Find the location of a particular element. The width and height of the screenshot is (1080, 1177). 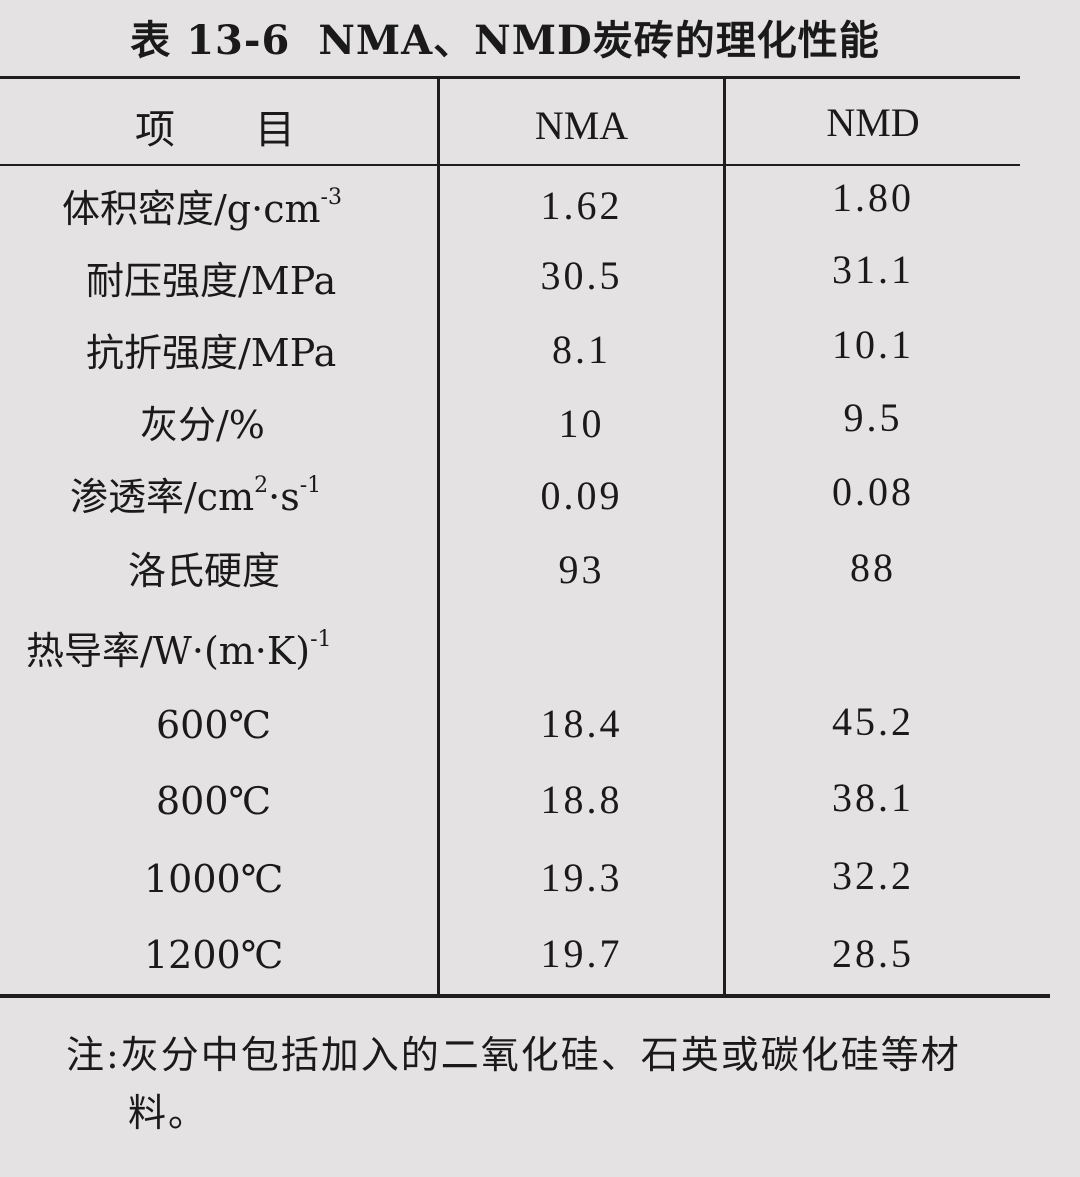

cell-nma: 1.62 is located at coordinates (581, 205).